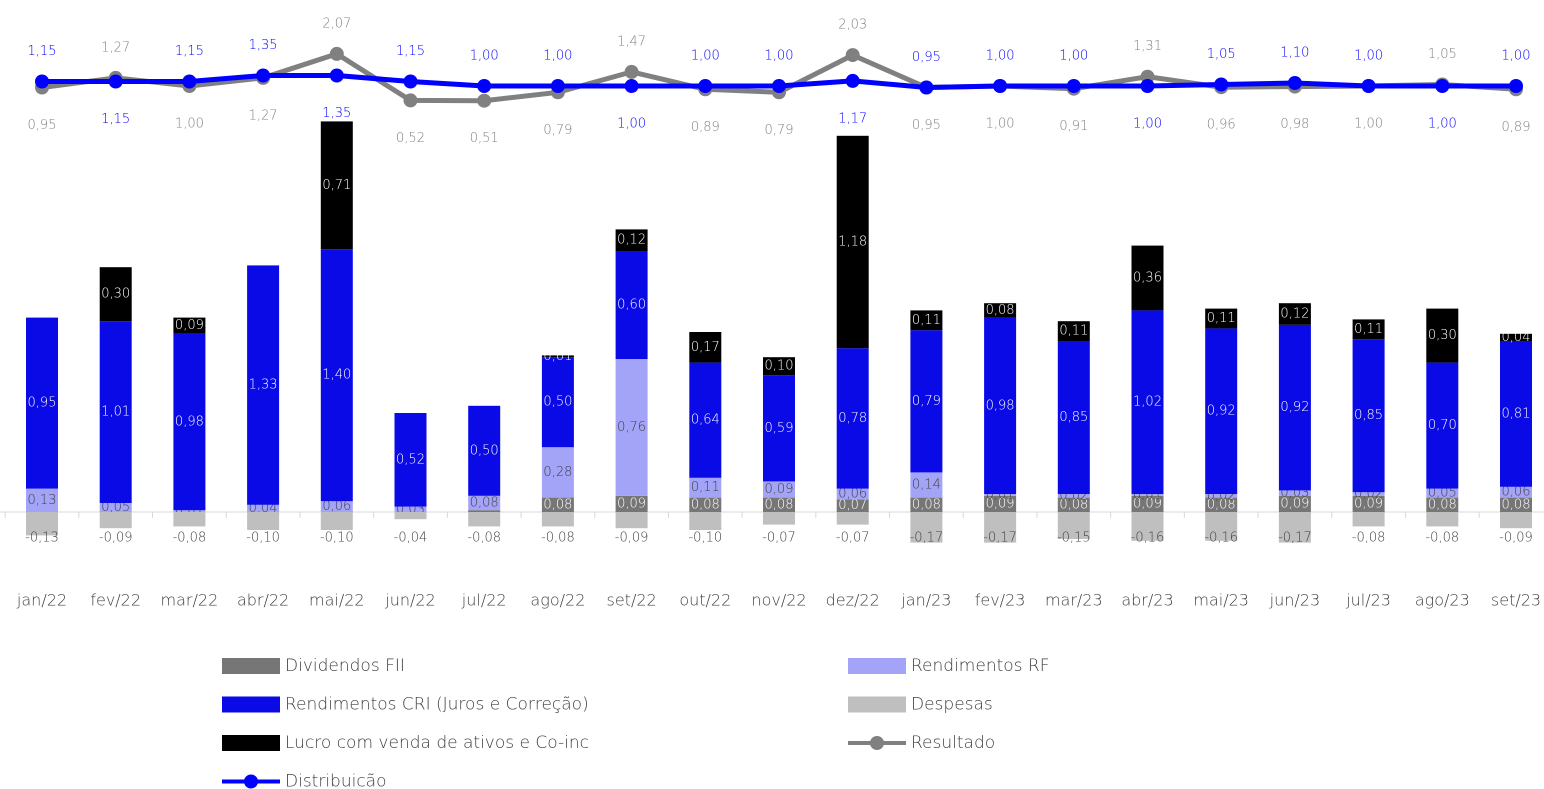  Describe the element at coordinates (1442, 425) in the screenshot. I see `data-label: 0,70` at that location.